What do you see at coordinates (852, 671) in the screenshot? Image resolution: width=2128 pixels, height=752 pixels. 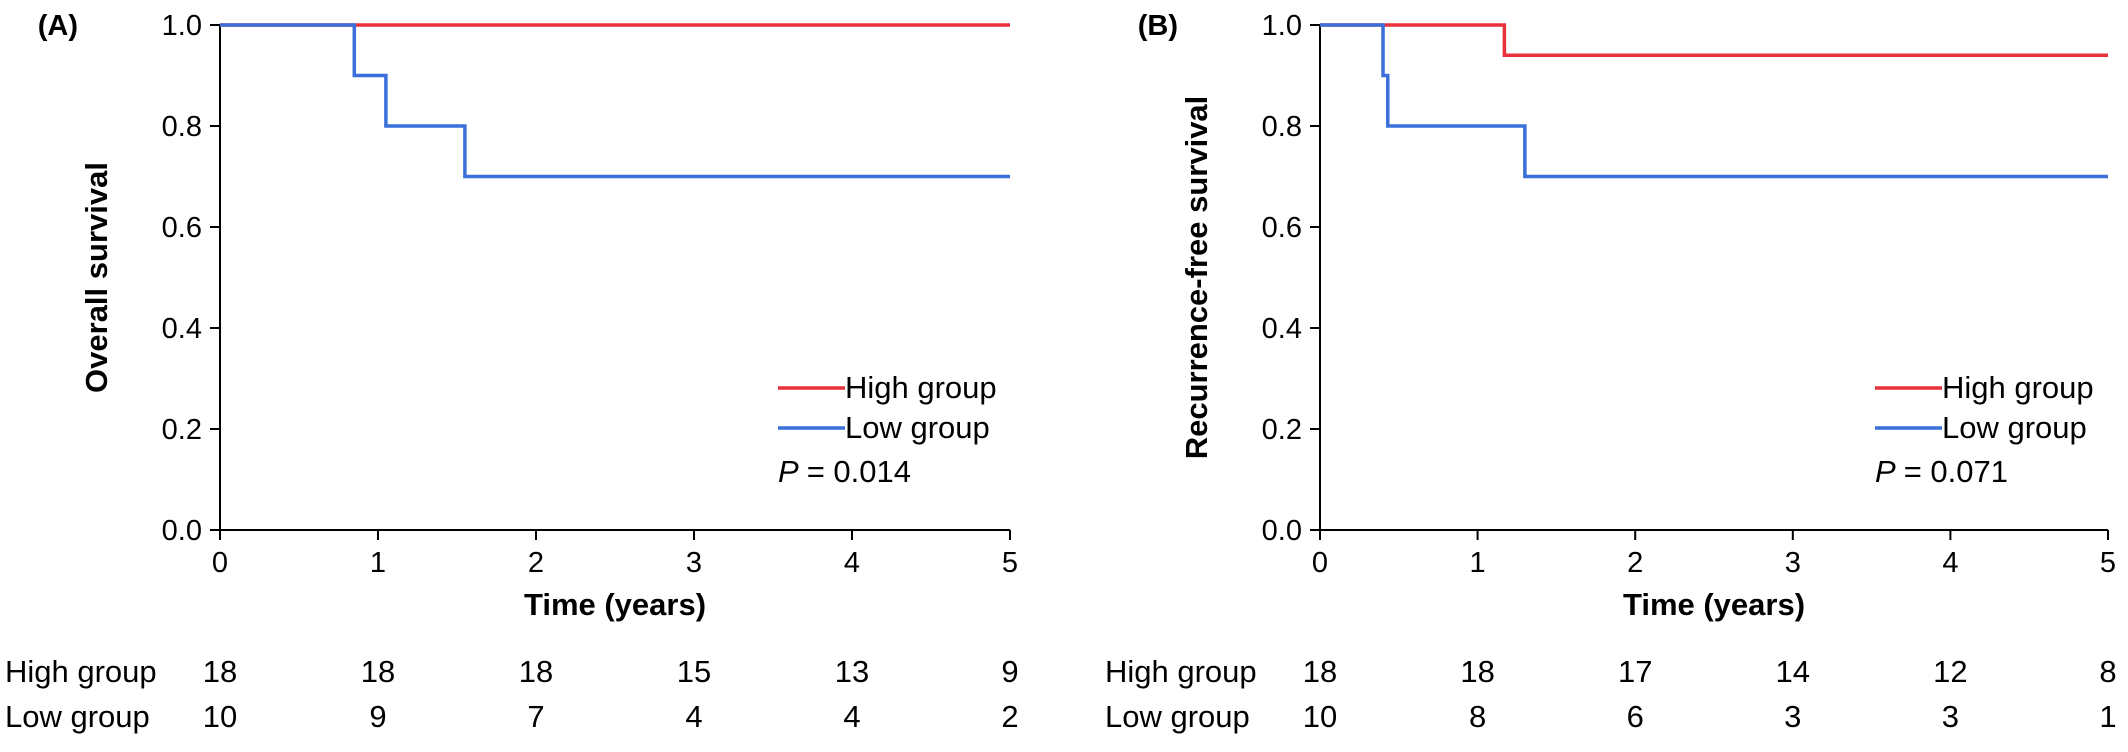 I see `risk-count: 13` at bounding box center [852, 671].